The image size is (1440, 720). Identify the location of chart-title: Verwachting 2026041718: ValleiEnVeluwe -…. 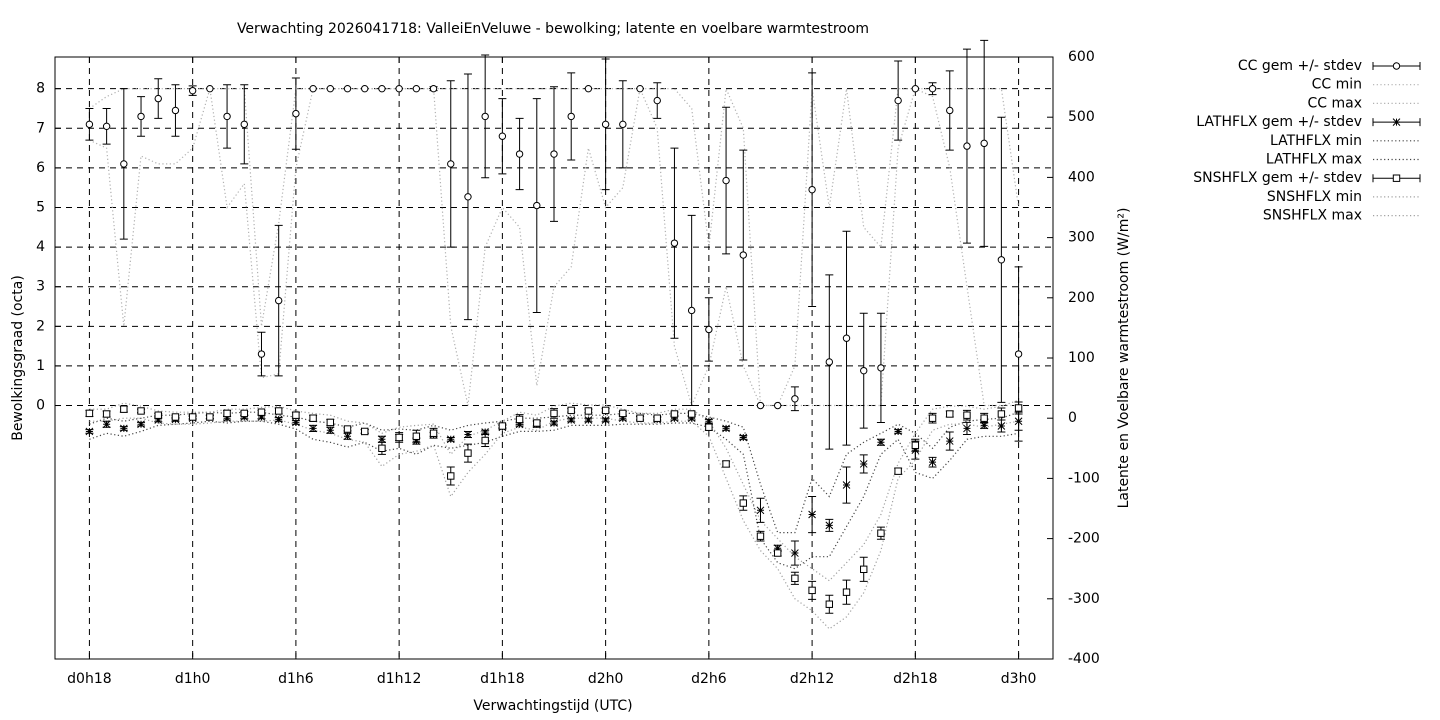
(553, 29).